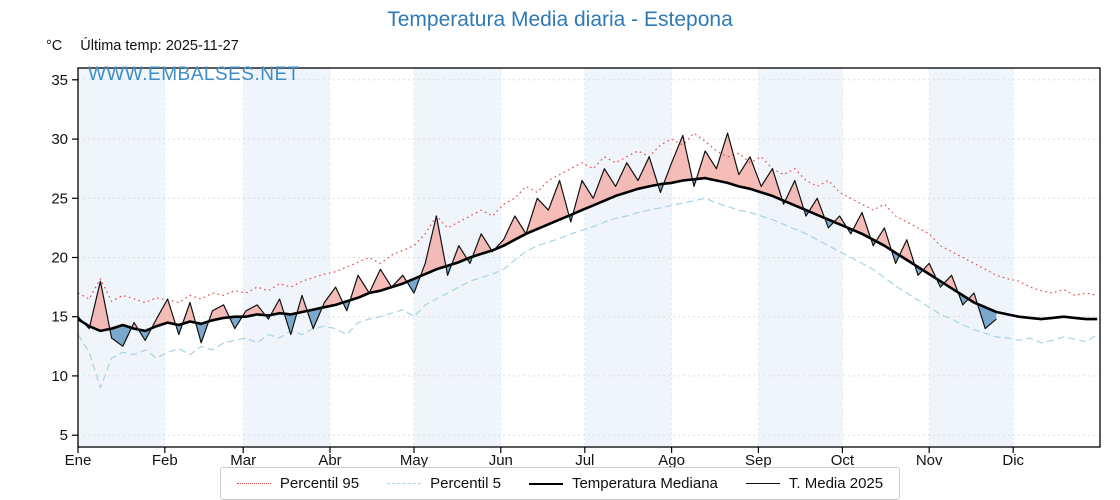 This screenshot has width=1120, height=500. What do you see at coordinates (319, 483) in the screenshot?
I see `legend-label: Percentil 95` at bounding box center [319, 483].